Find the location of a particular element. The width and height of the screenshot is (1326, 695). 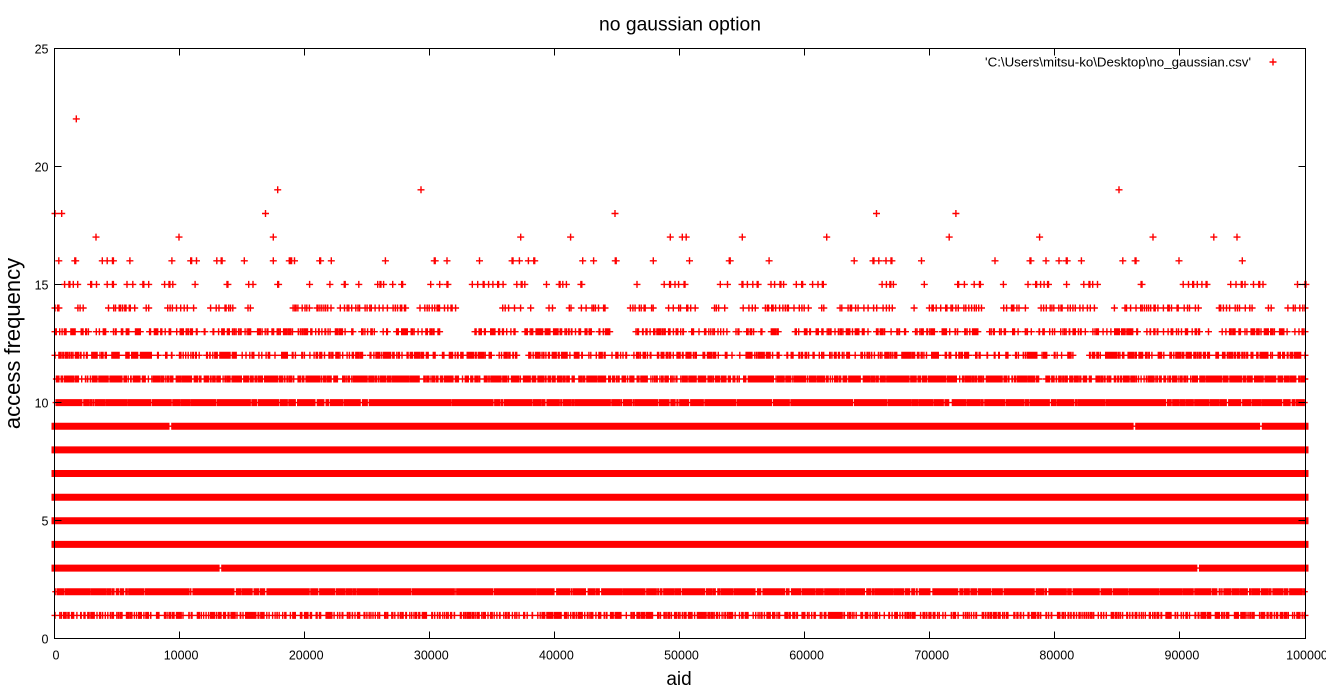

svg-text: 15 is located at coordinates (42, 286).